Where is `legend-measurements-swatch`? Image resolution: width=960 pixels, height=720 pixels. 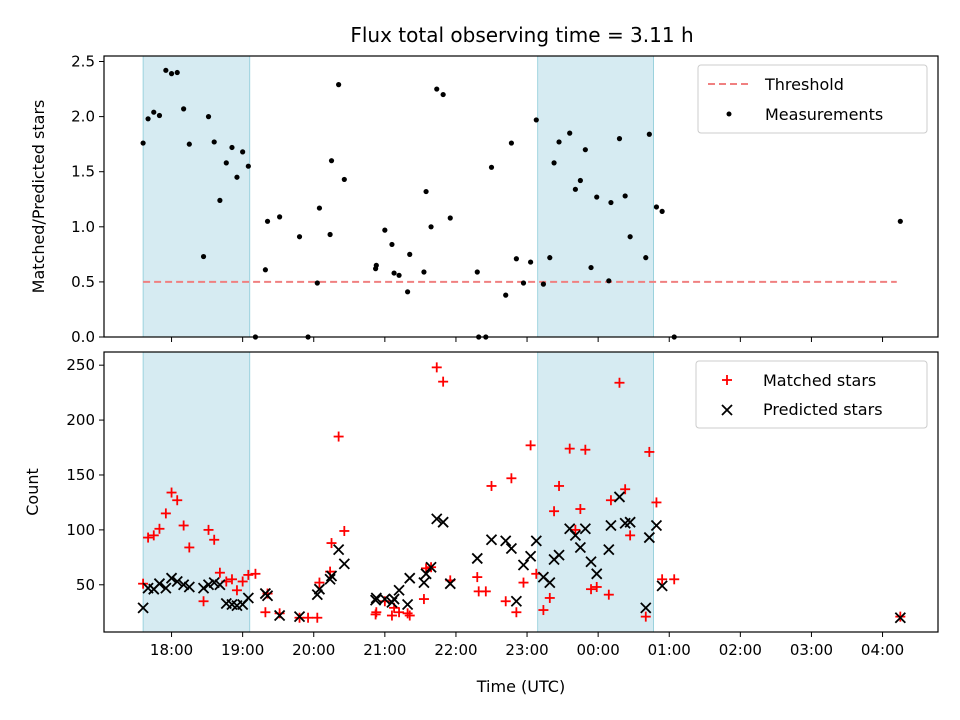
legend-measurements-swatch is located at coordinates (729, 114).